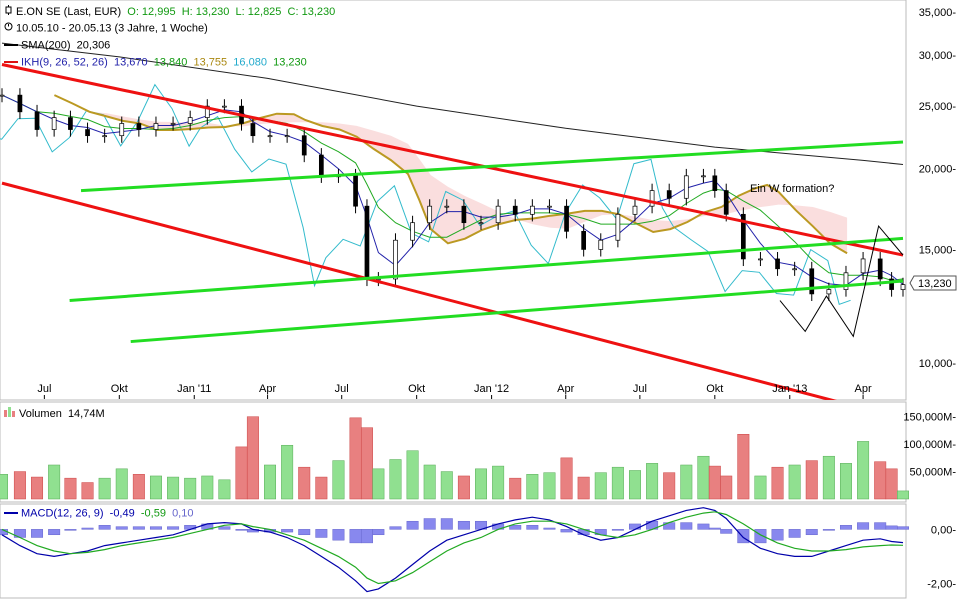 The image size is (958, 600). I want to click on w-formation-annotation: Ein W formation?, so click(792, 189).